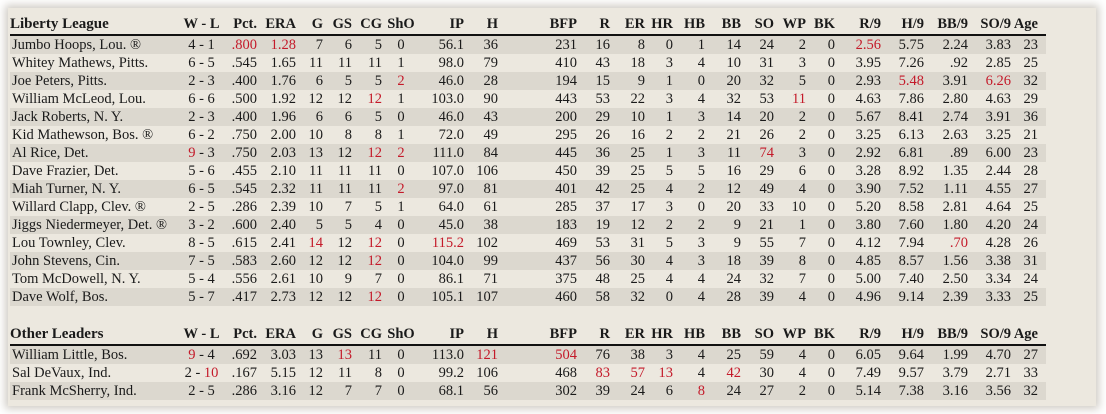 The width and height of the screenshot is (1106, 414). What do you see at coordinates (593, 297) in the screenshot?
I see `stat-r: 58` at bounding box center [593, 297].